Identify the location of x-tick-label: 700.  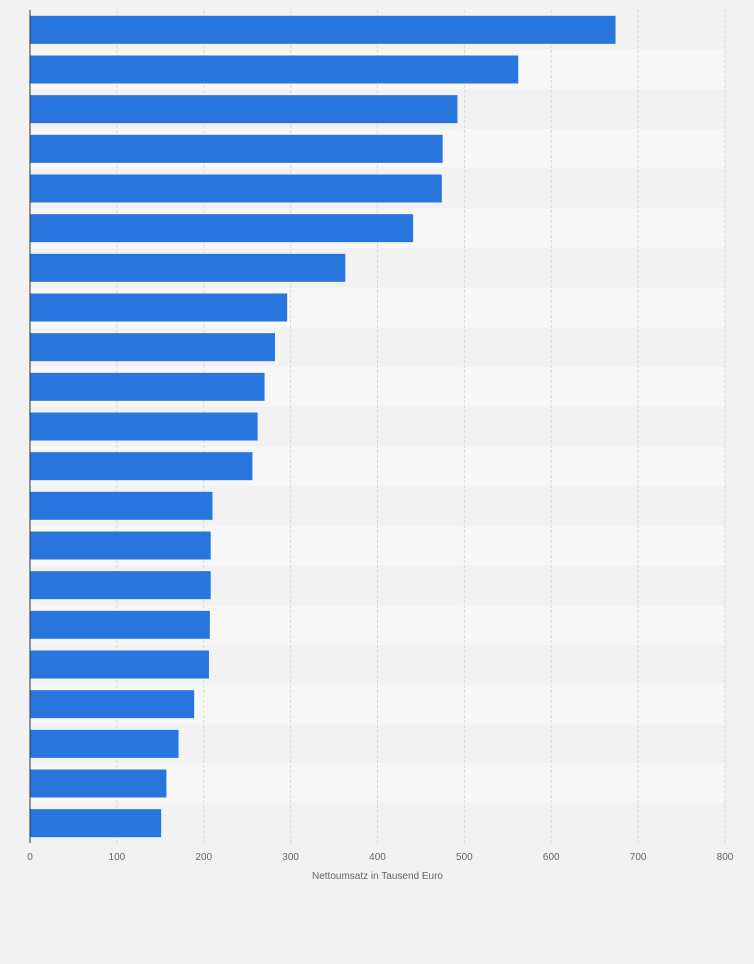
(638, 857).